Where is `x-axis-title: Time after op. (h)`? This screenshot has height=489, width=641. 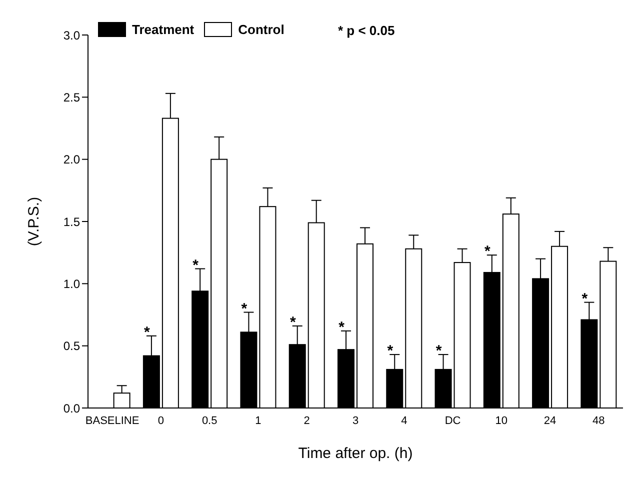 x-axis-title: Time after op. (h) is located at coordinates (355, 453).